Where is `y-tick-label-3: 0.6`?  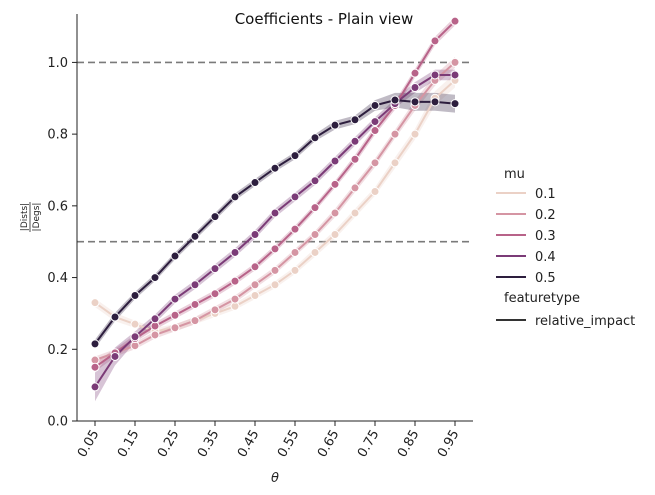
y-tick-label-3: 0.6 is located at coordinates (57, 206).